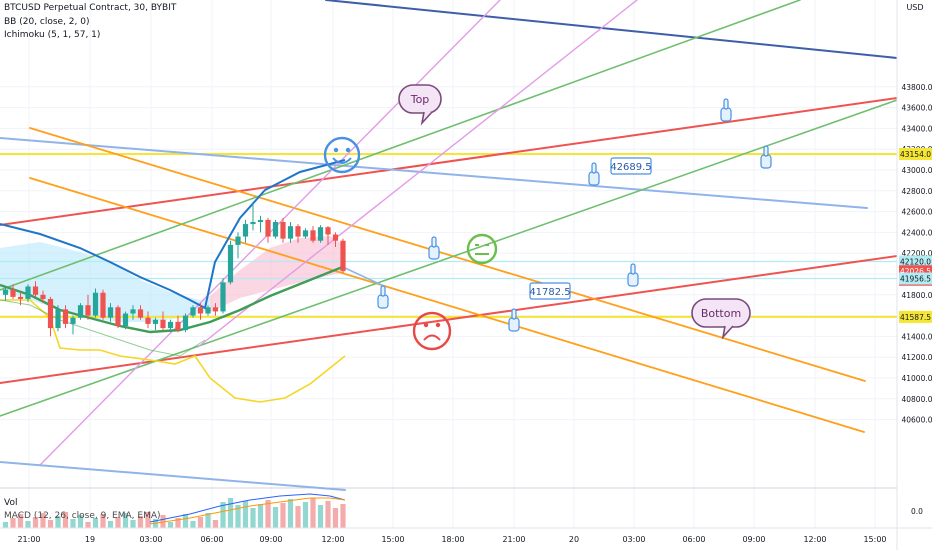  I want to click on symbol-title: BTCUSD Perpetual Contract, 30, BYBIT, so click(90, 8).